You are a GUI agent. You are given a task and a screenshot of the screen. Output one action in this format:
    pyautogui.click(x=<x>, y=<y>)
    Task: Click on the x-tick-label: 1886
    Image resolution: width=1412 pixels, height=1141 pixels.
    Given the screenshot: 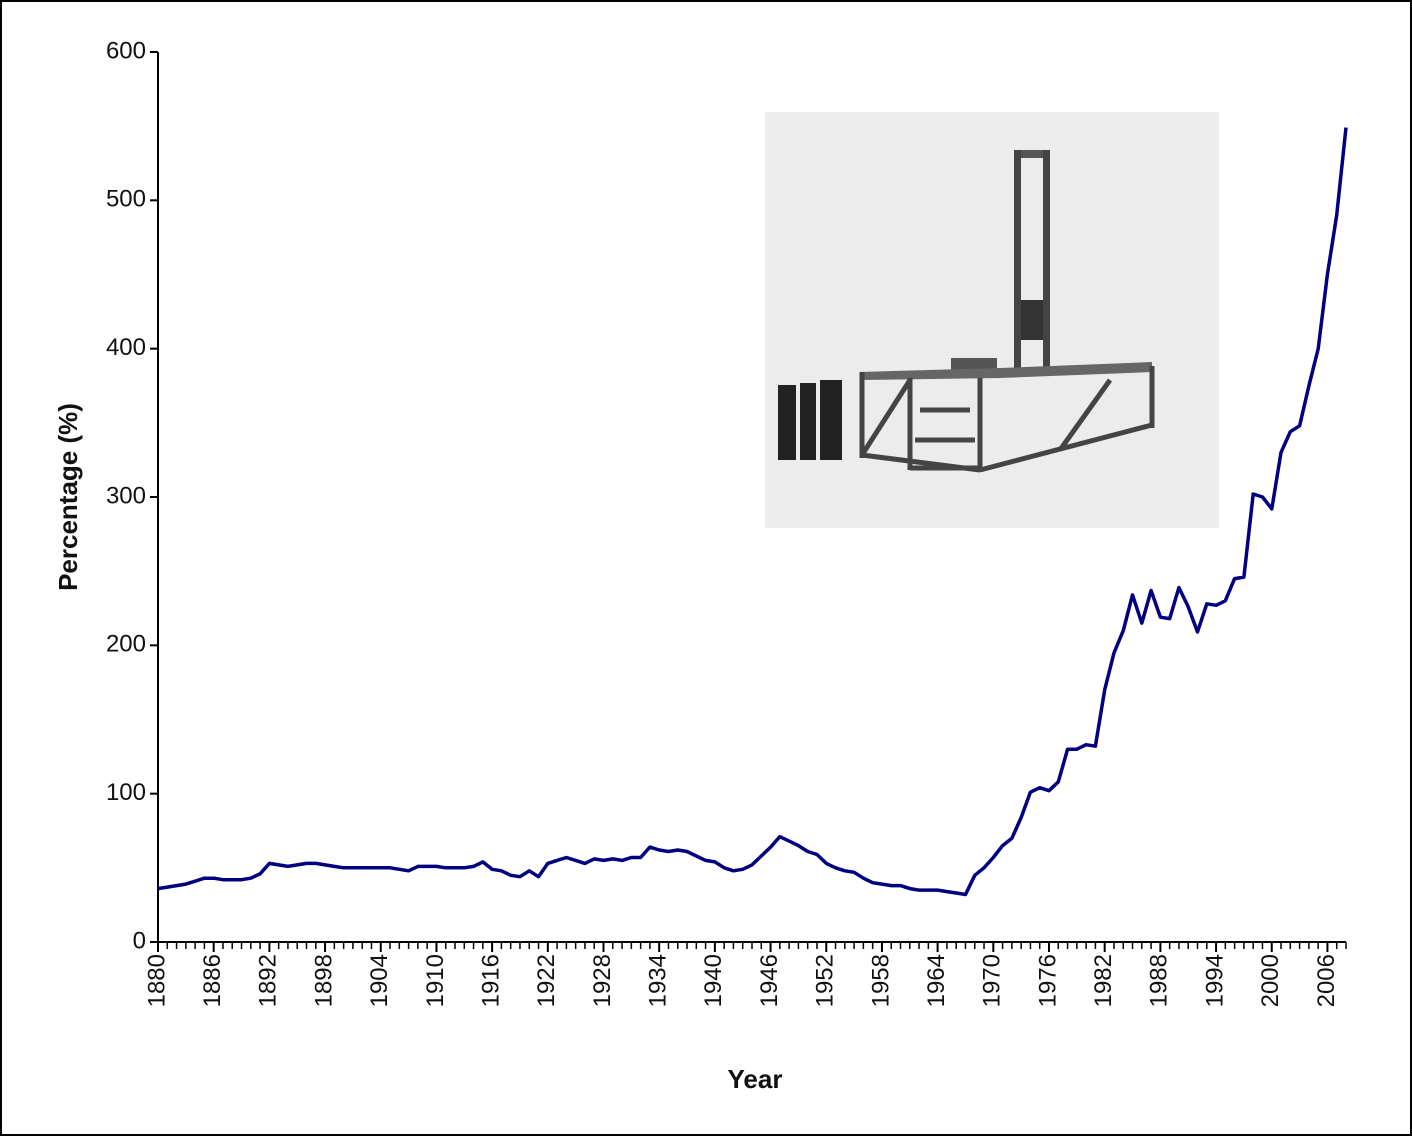 What is the action you would take?
    pyautogui.click(x=212, y=980)
    